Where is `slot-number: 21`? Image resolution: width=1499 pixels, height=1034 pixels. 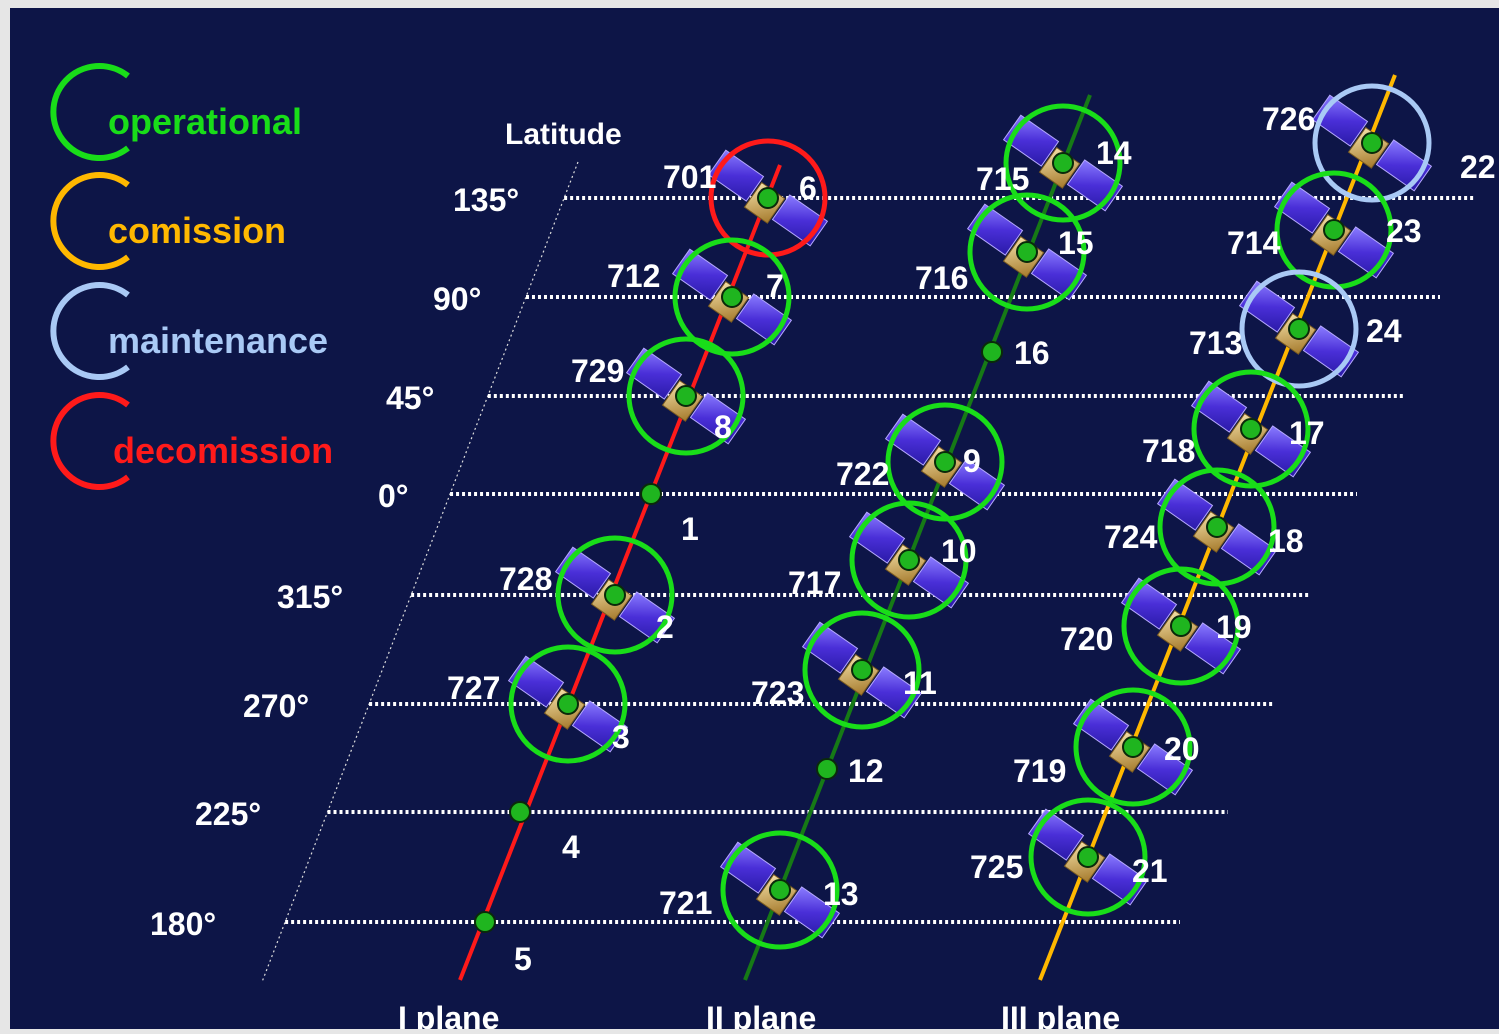
slot-number: 21 is located at coordinates (1150, 871).